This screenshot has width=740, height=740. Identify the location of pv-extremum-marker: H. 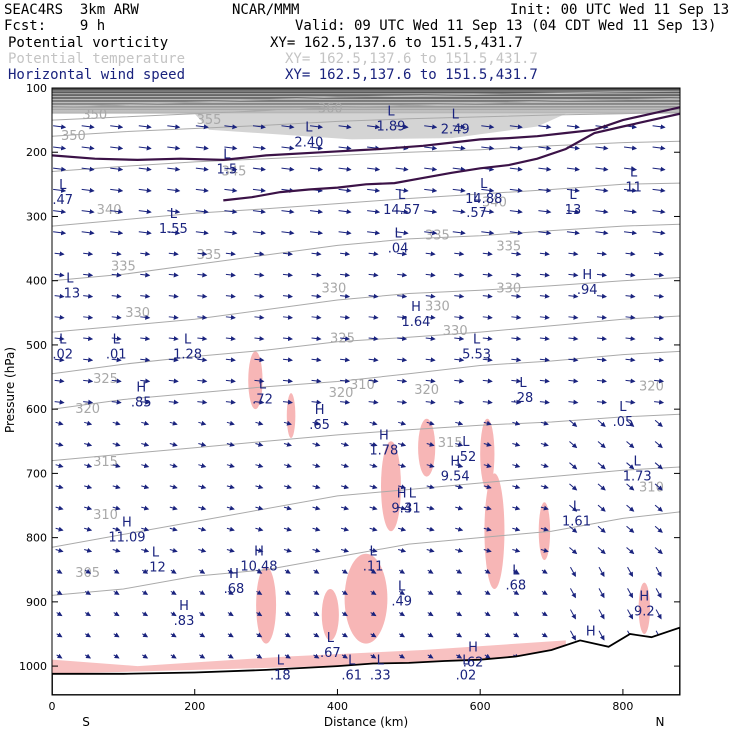
(320, 410).